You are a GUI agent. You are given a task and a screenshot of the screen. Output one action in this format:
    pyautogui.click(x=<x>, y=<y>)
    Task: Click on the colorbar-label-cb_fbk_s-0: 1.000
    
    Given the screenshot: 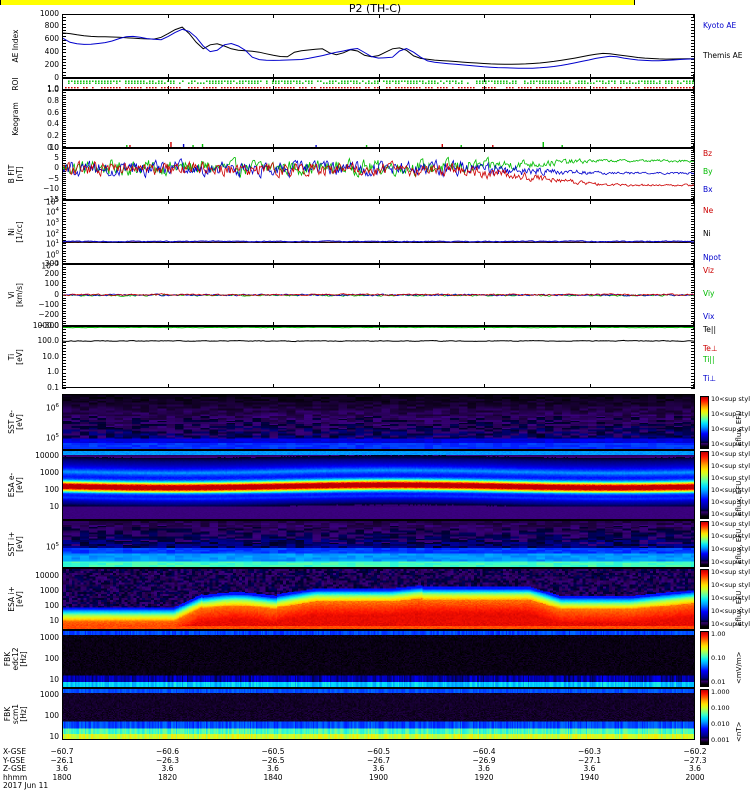 What is the action you would take?
    pyautogui.click(x=720, y=691)
    